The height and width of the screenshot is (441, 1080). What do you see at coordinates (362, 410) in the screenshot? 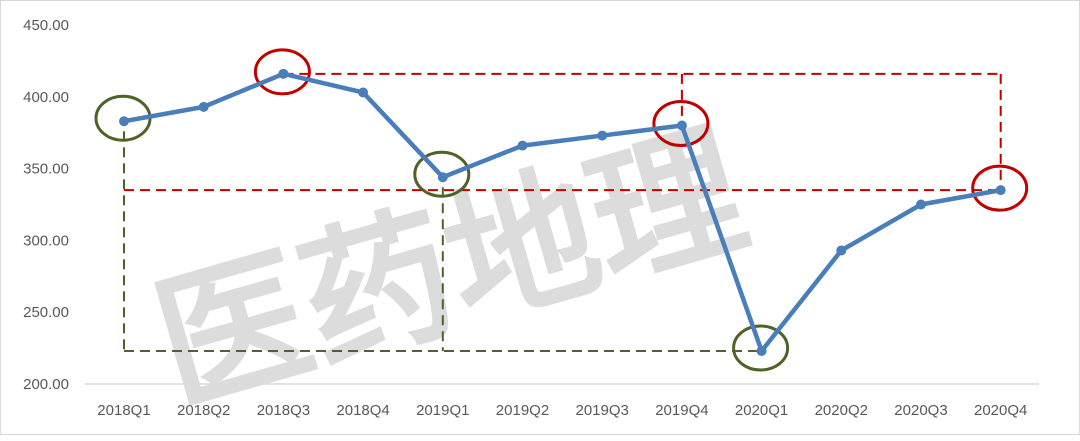
I see `x-tick-label: 2018Q4` at bounding box center [362, 410].